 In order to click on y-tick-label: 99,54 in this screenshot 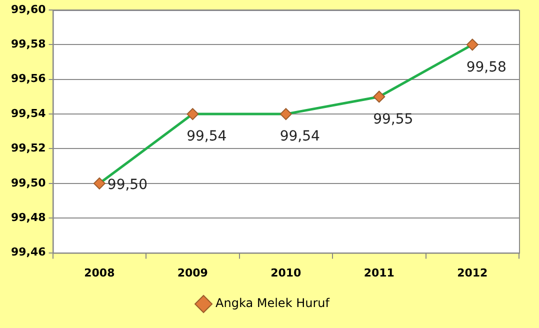, I will do `click(28, 113)`.